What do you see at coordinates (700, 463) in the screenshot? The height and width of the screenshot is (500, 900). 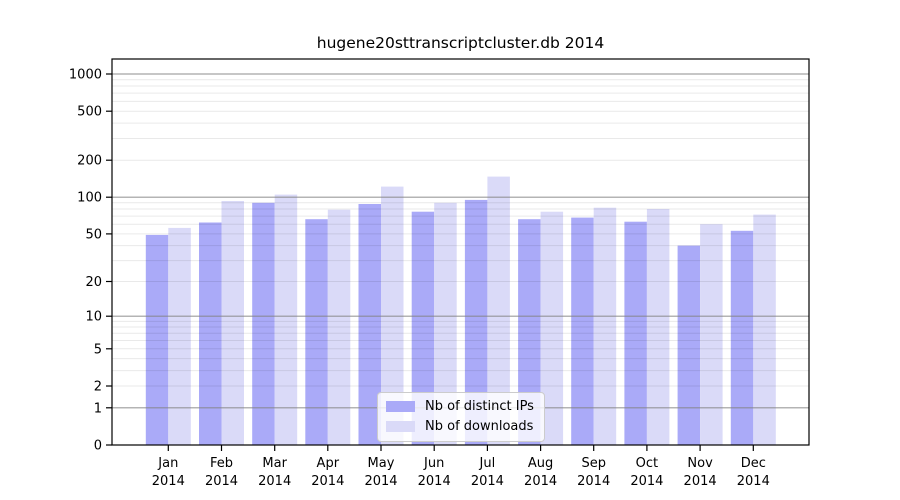 I see `x-tick-label-month: Nov` at bounding box center [700, 463].